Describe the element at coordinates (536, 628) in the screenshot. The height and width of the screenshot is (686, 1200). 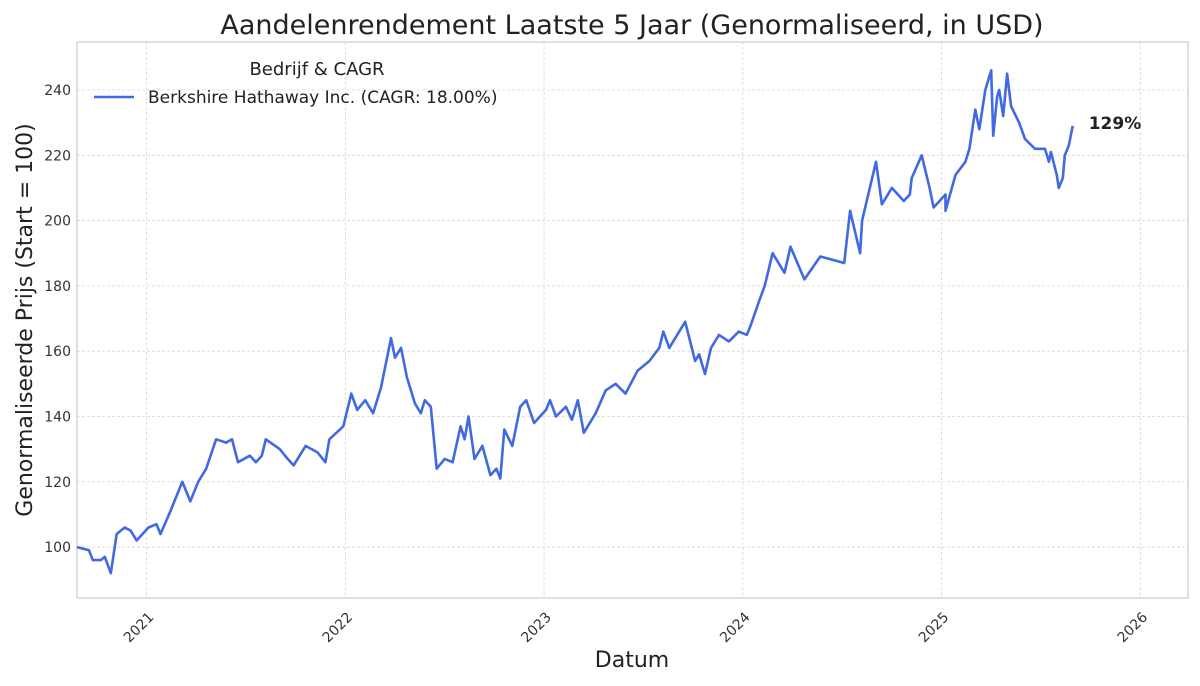
I see `x-tick-label: 2023` at that location.